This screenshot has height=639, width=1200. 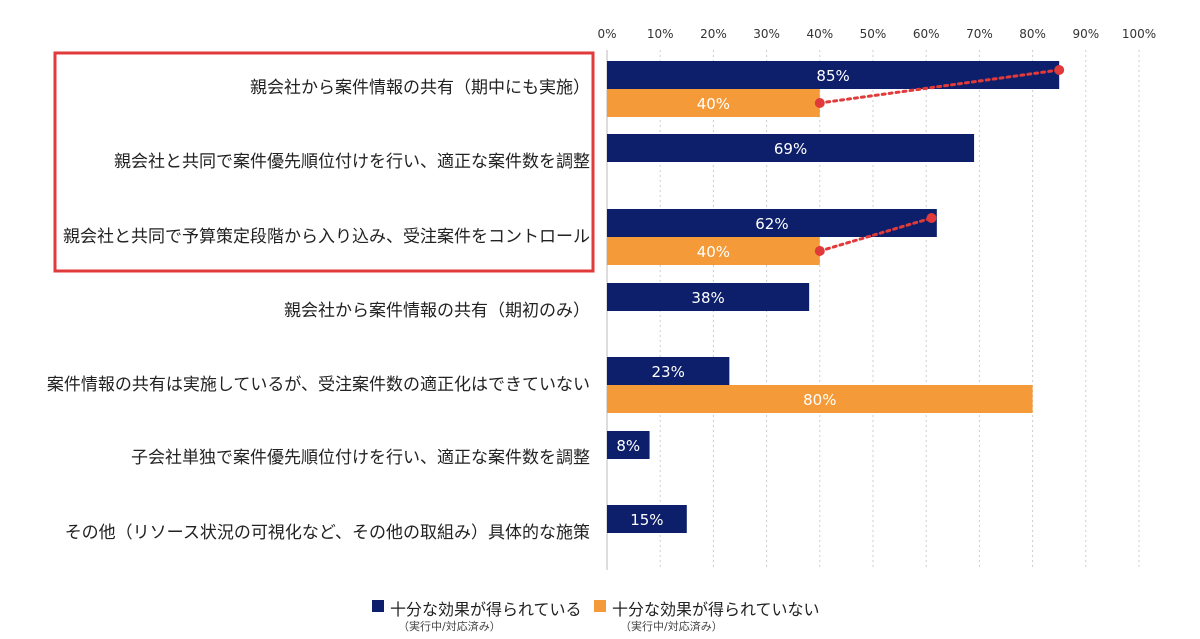 I want to click on category-label-3: 親会社と共同で予算策定段階から入り込み、受注案件をコントロール, so click(x=326, y=237).